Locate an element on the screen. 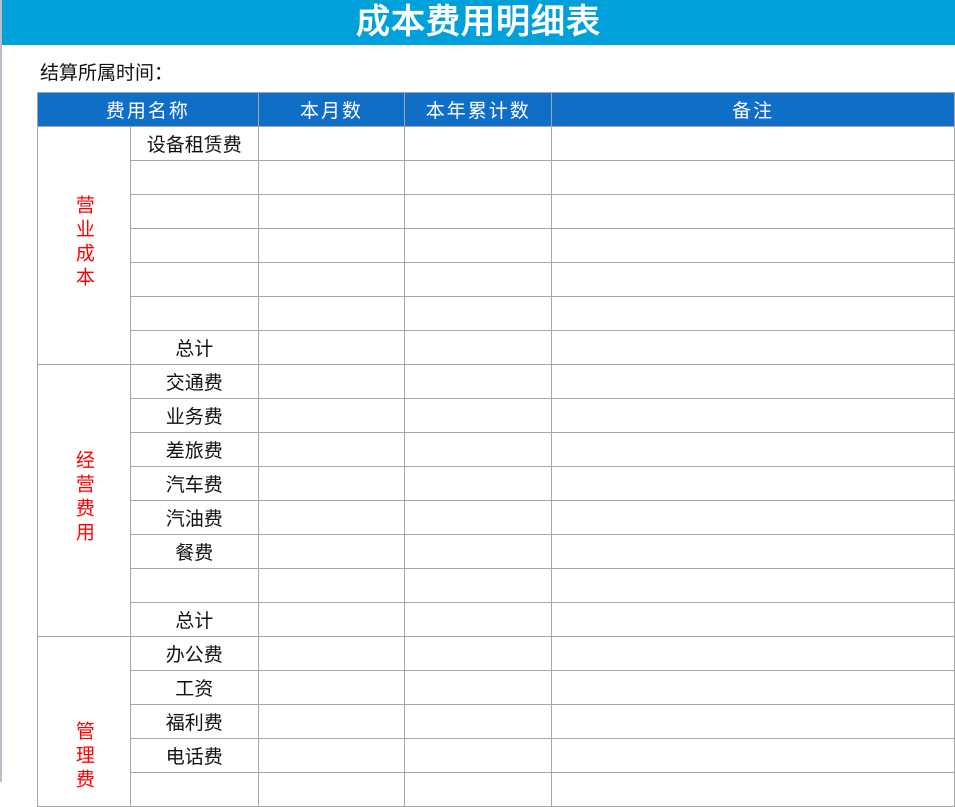 Image resolution: width=955 pixels, height=807 pixels. category-cell: 经营费用 is located at coordinates (84, 500).